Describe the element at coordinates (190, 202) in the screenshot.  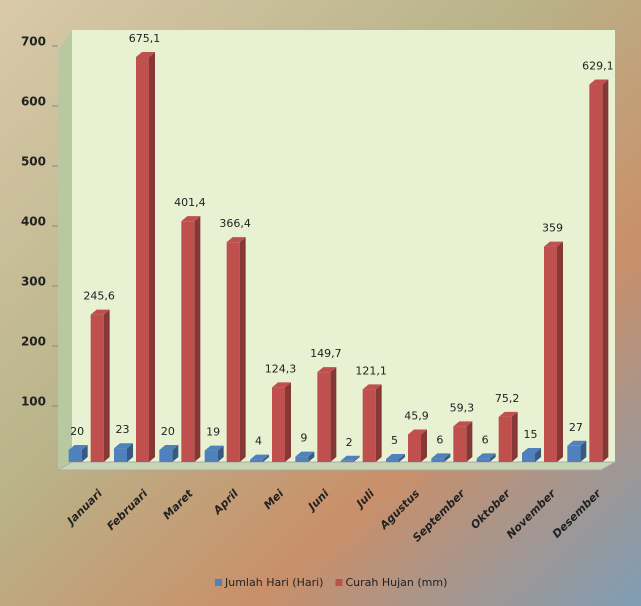
I see `data-label: 401,4` at that location.